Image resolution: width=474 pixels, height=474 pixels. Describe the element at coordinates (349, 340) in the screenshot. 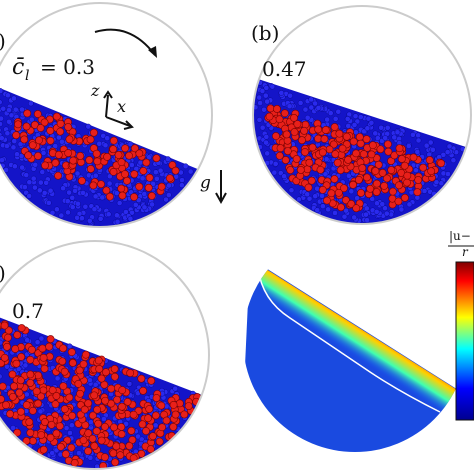

I see `contour-line` at that location.